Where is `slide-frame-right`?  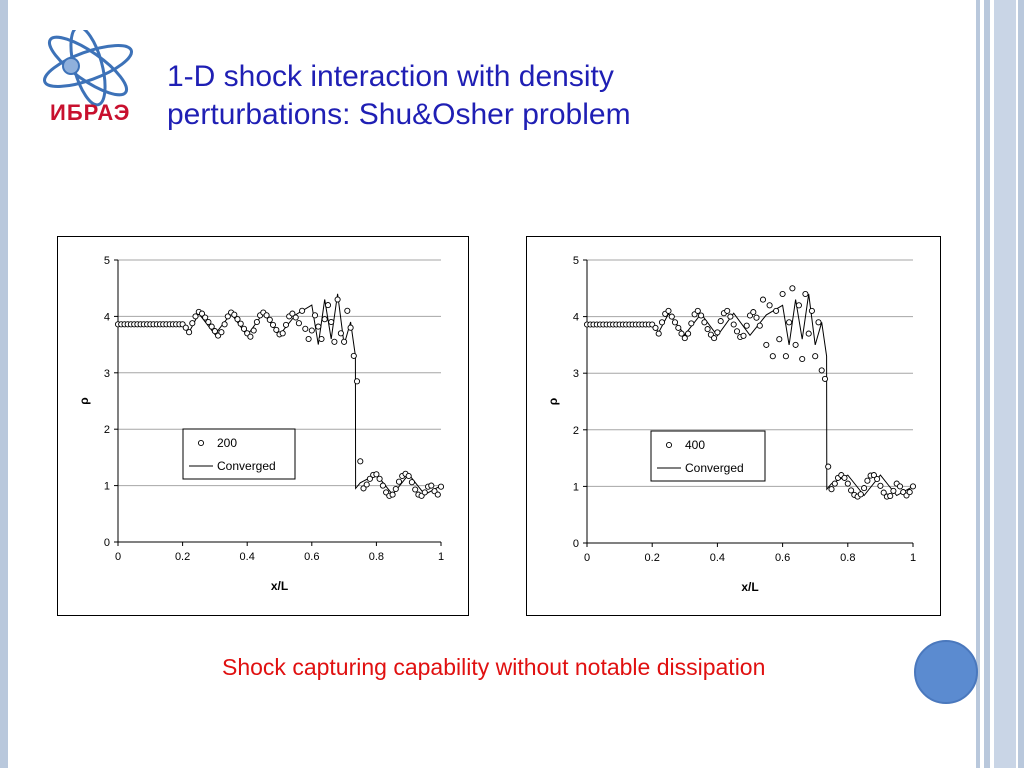
slide-frame-right is located at coordinates (1000, 384).